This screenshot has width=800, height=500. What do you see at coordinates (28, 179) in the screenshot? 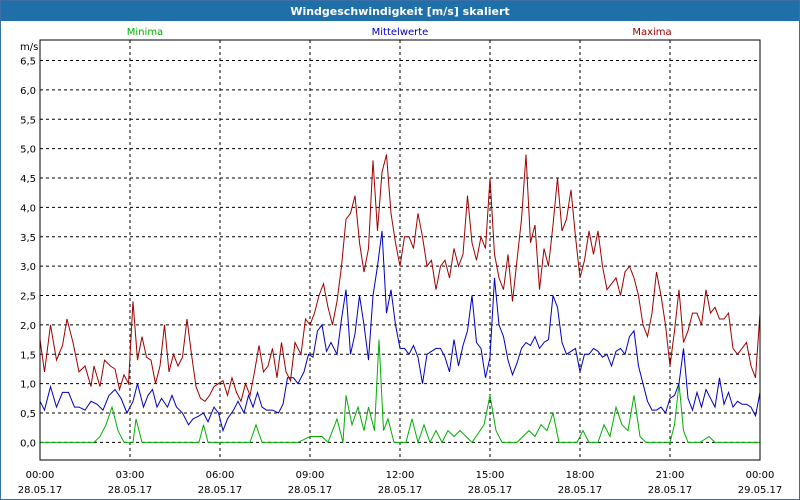
I see `y-tick-label: 4,5` at bounding box center [28, 179].